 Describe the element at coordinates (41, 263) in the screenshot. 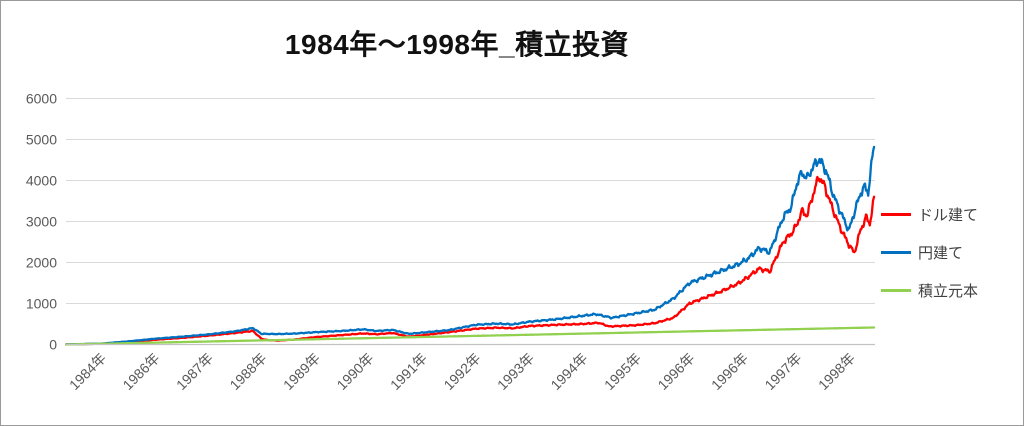

I see `y-axis-tick-label: 2000` at that location.